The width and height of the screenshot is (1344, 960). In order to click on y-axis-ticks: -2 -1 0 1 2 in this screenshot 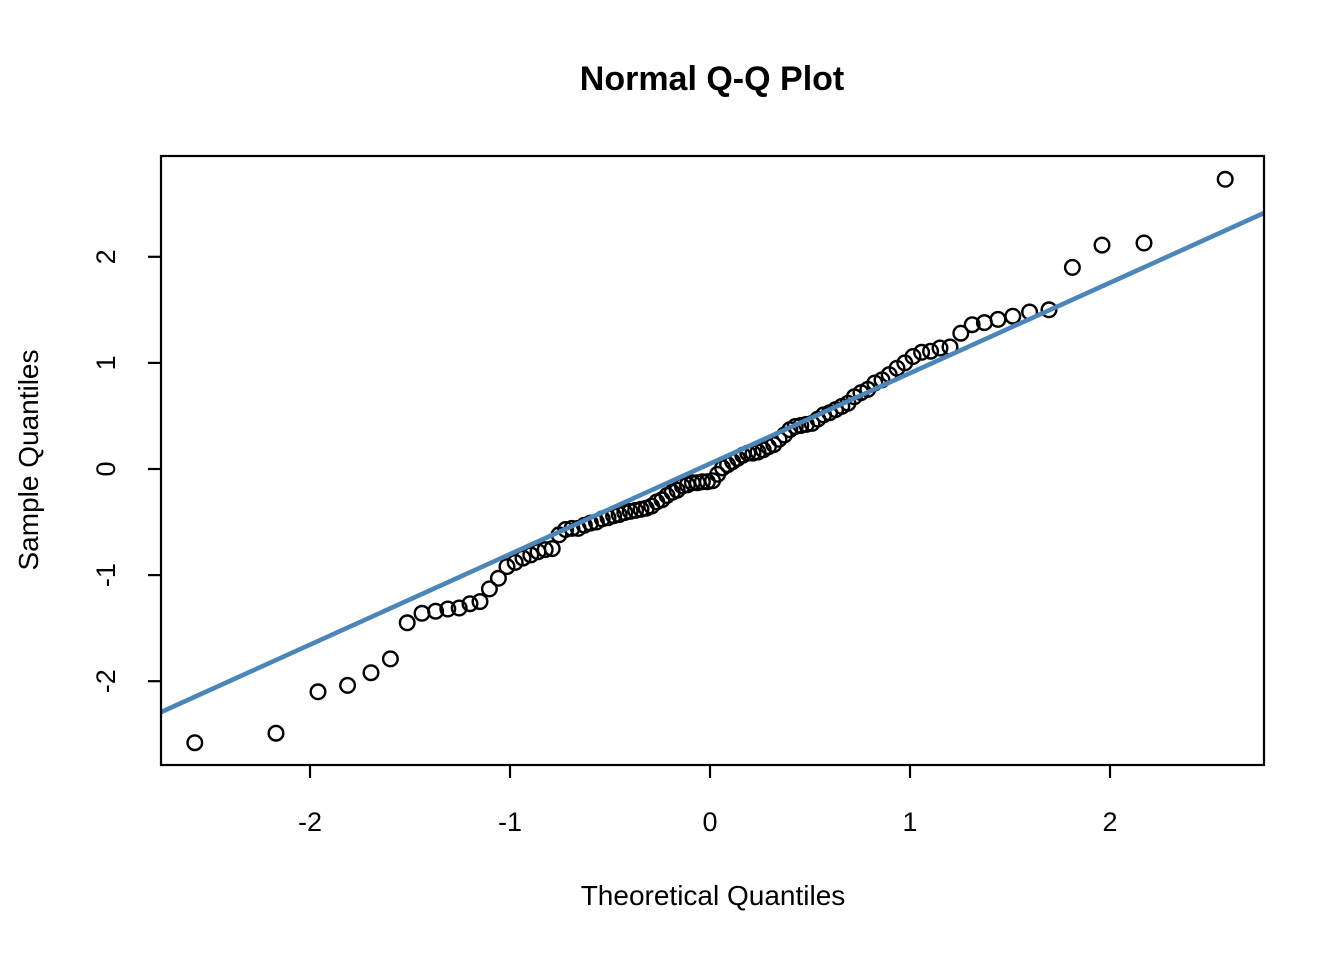, I will do `click(126, 471)`.